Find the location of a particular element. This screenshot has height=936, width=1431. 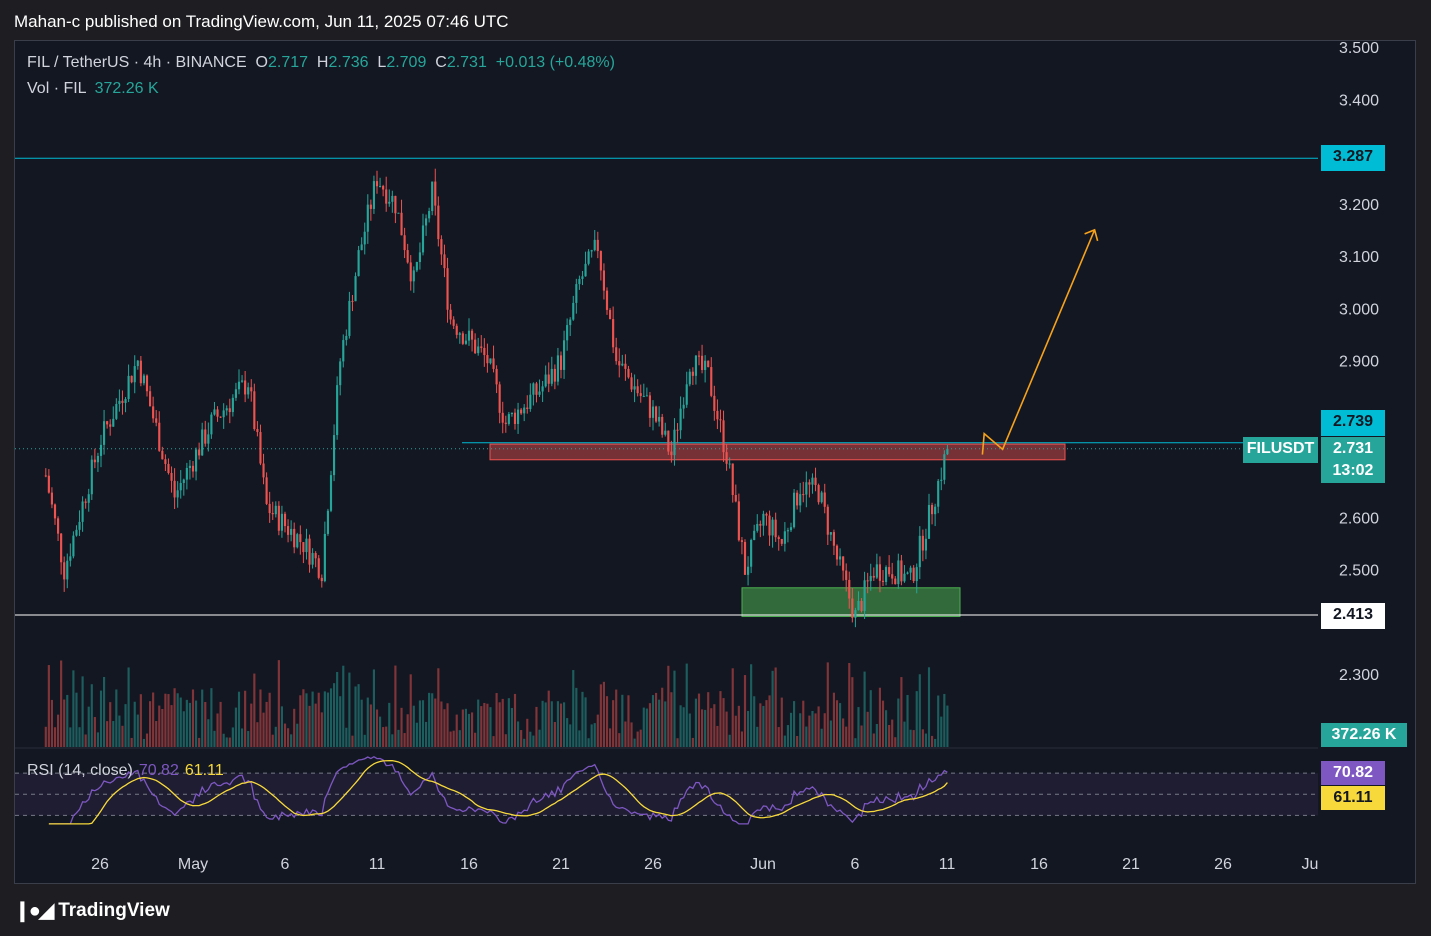

low-value: 2.709 is located at coordinates (406, 62).